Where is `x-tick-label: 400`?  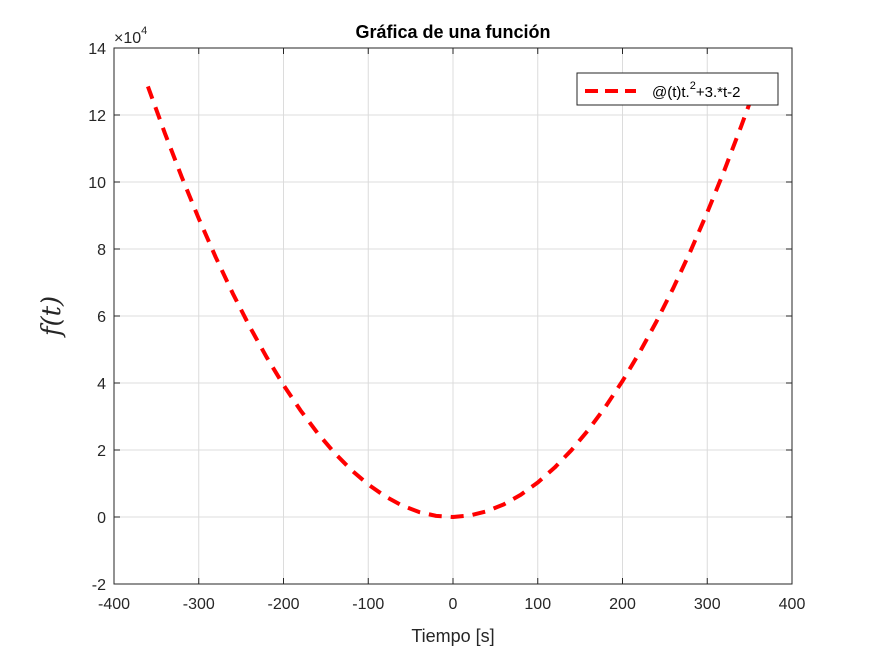 x-tick-label: 400 is located at coordinates (792, 604).